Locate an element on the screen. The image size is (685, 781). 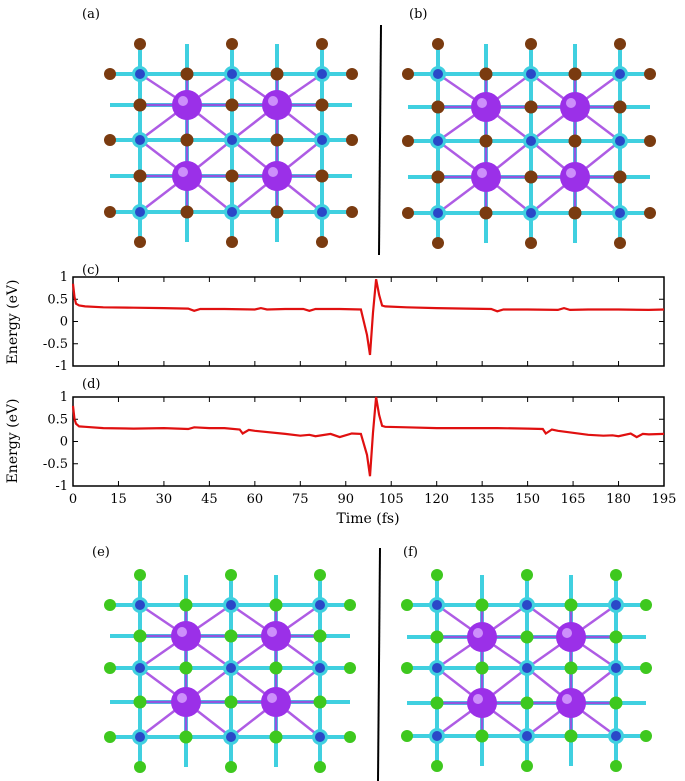
structure-a is located at coordinates (231, 143).